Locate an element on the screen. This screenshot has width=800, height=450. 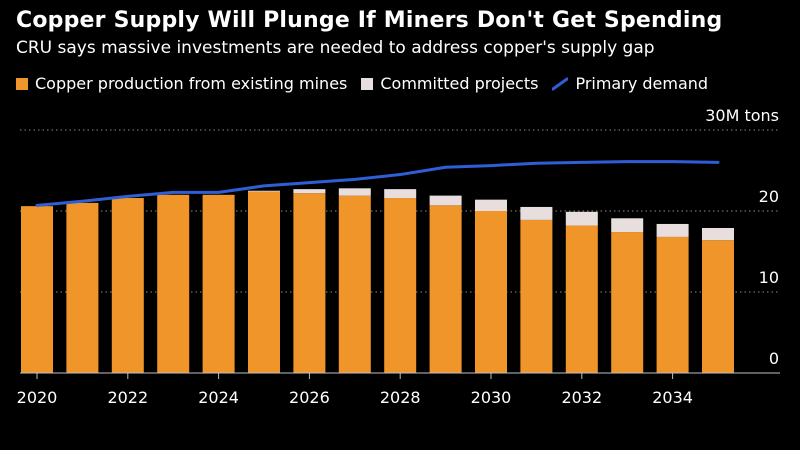
x-tick-label: 2020 is located at coordinates (37, 397).